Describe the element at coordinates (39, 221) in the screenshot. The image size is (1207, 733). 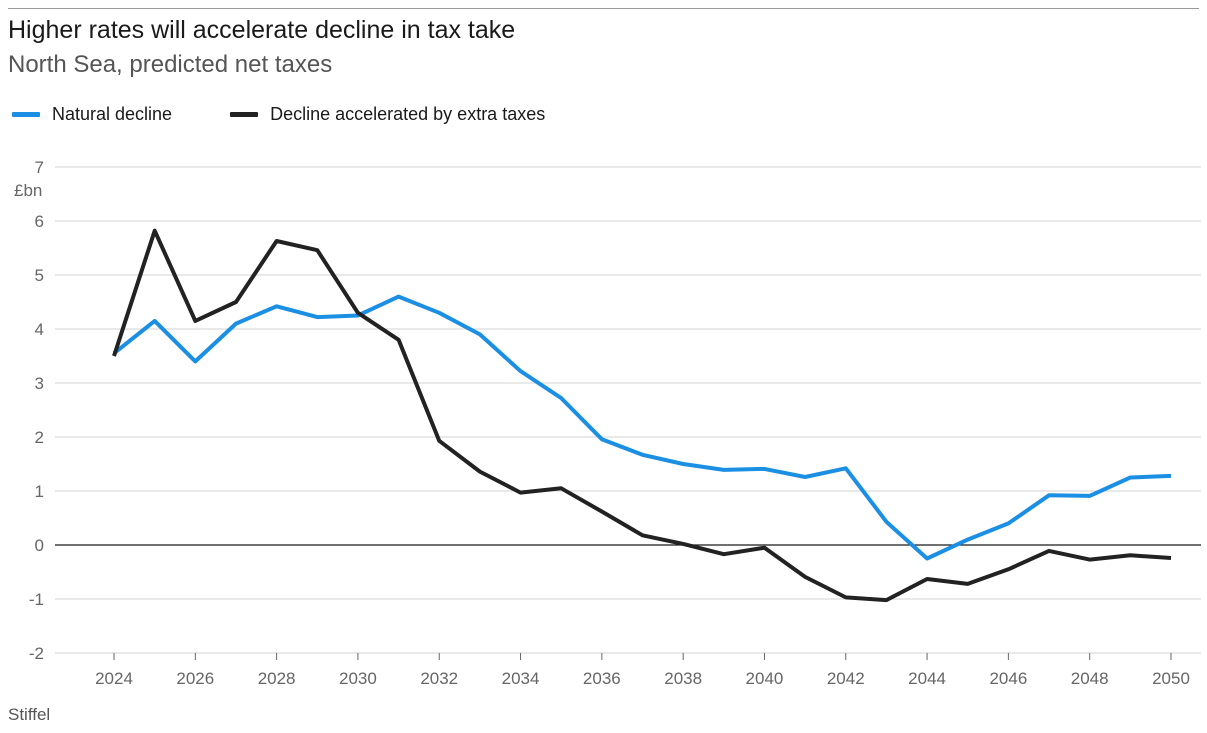
I see `y-tick-label: 6` at that location.